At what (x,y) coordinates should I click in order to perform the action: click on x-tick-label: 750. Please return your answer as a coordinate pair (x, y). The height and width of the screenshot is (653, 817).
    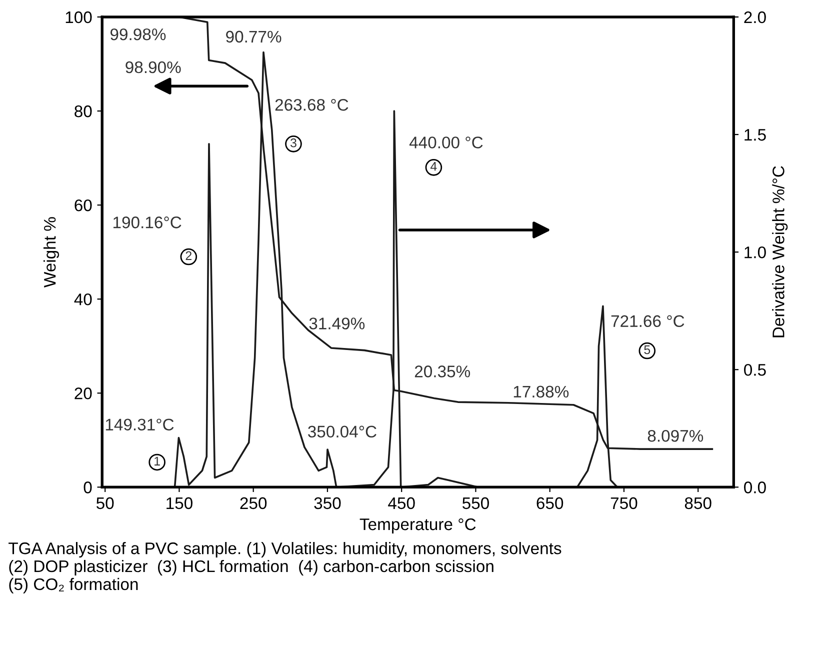
    Looking at the image, I should click on (624, 503).